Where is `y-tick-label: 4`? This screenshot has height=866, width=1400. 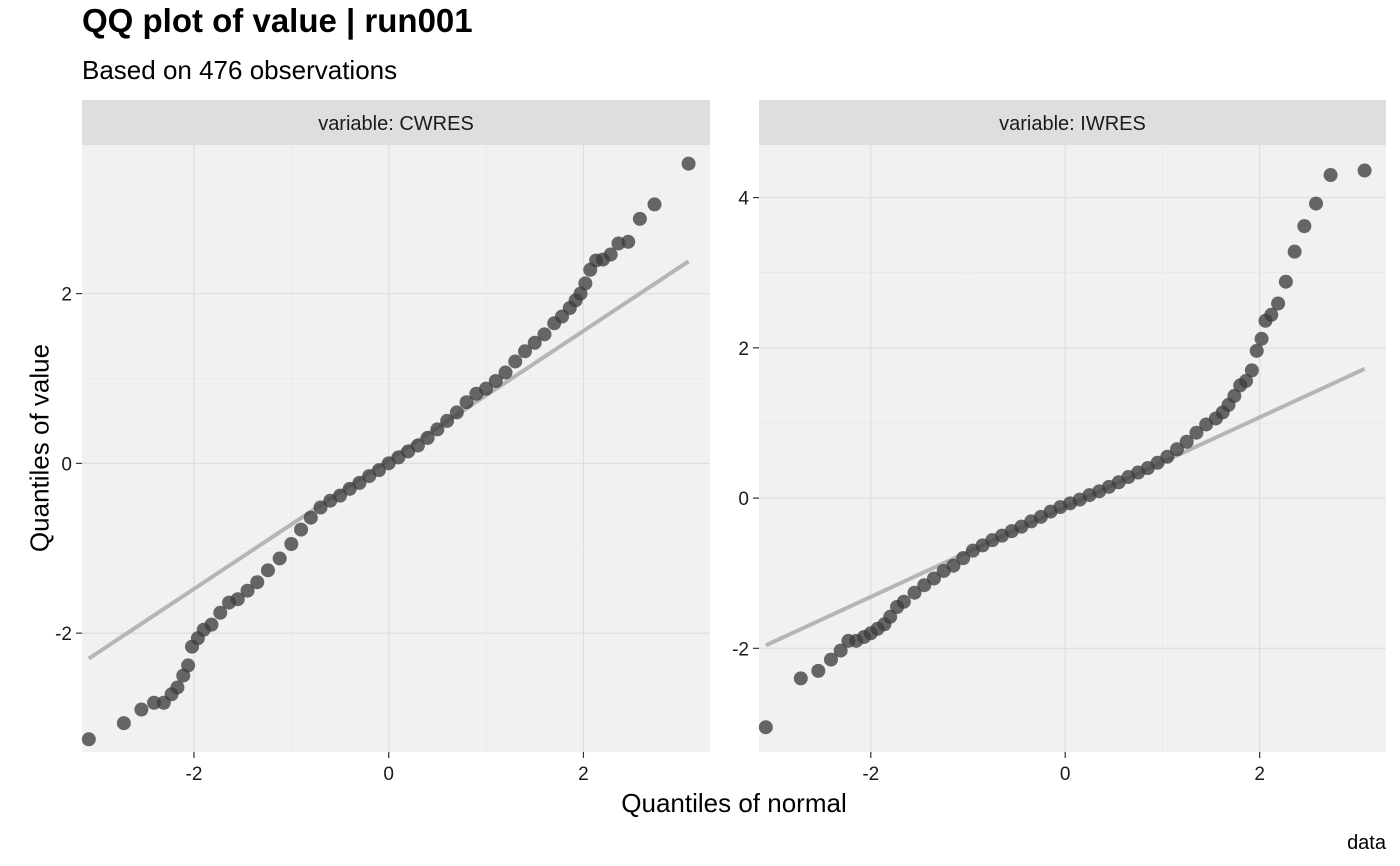 y-tick-label: 4 is located at coordinates (743, 199).